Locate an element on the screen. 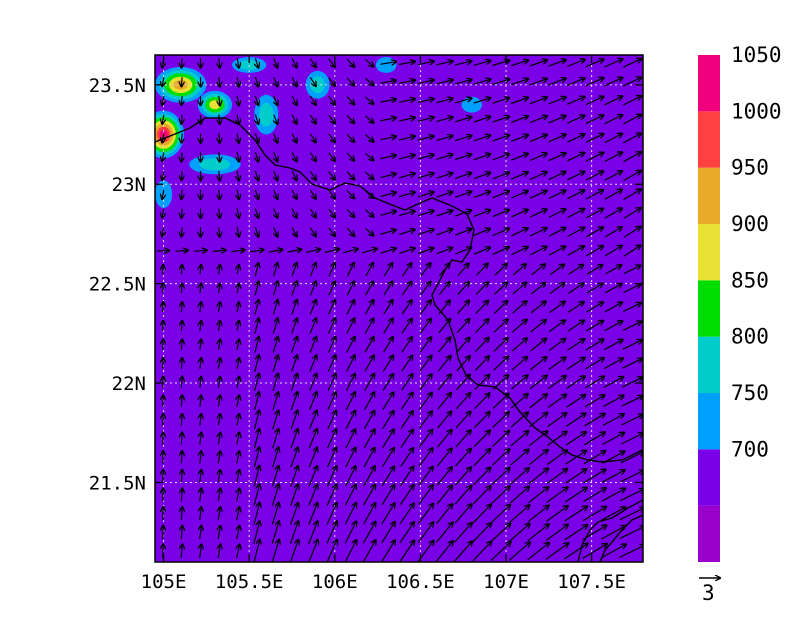 The width and height of the screenshot is (800, 618). colorbar-label: 1000 is located at coordinates (756, 111).